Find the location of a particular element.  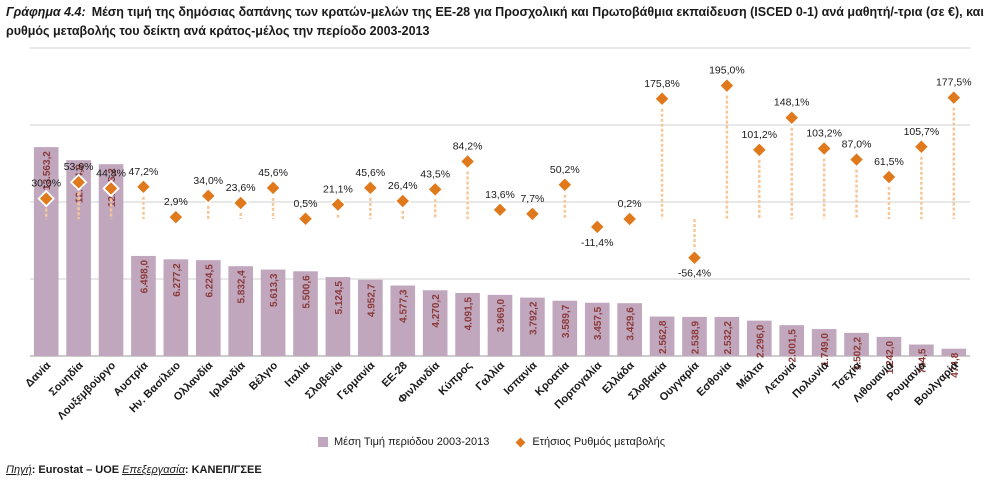

rate-value-label: 0,2% is located at coordinates (630, 204).